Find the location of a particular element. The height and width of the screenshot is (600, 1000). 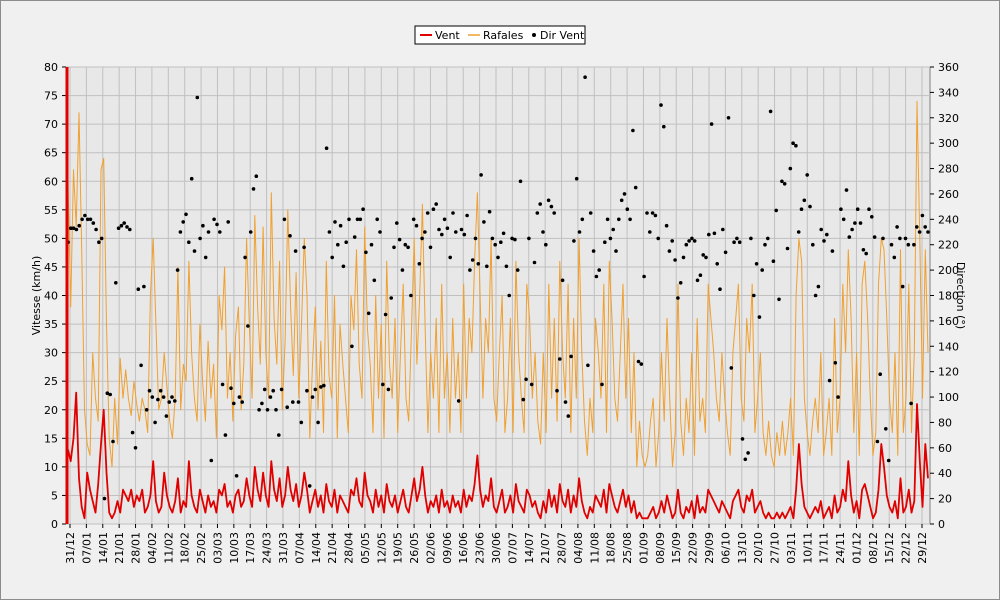

left-tick-label: 25 is located at coordinates (51, 381).